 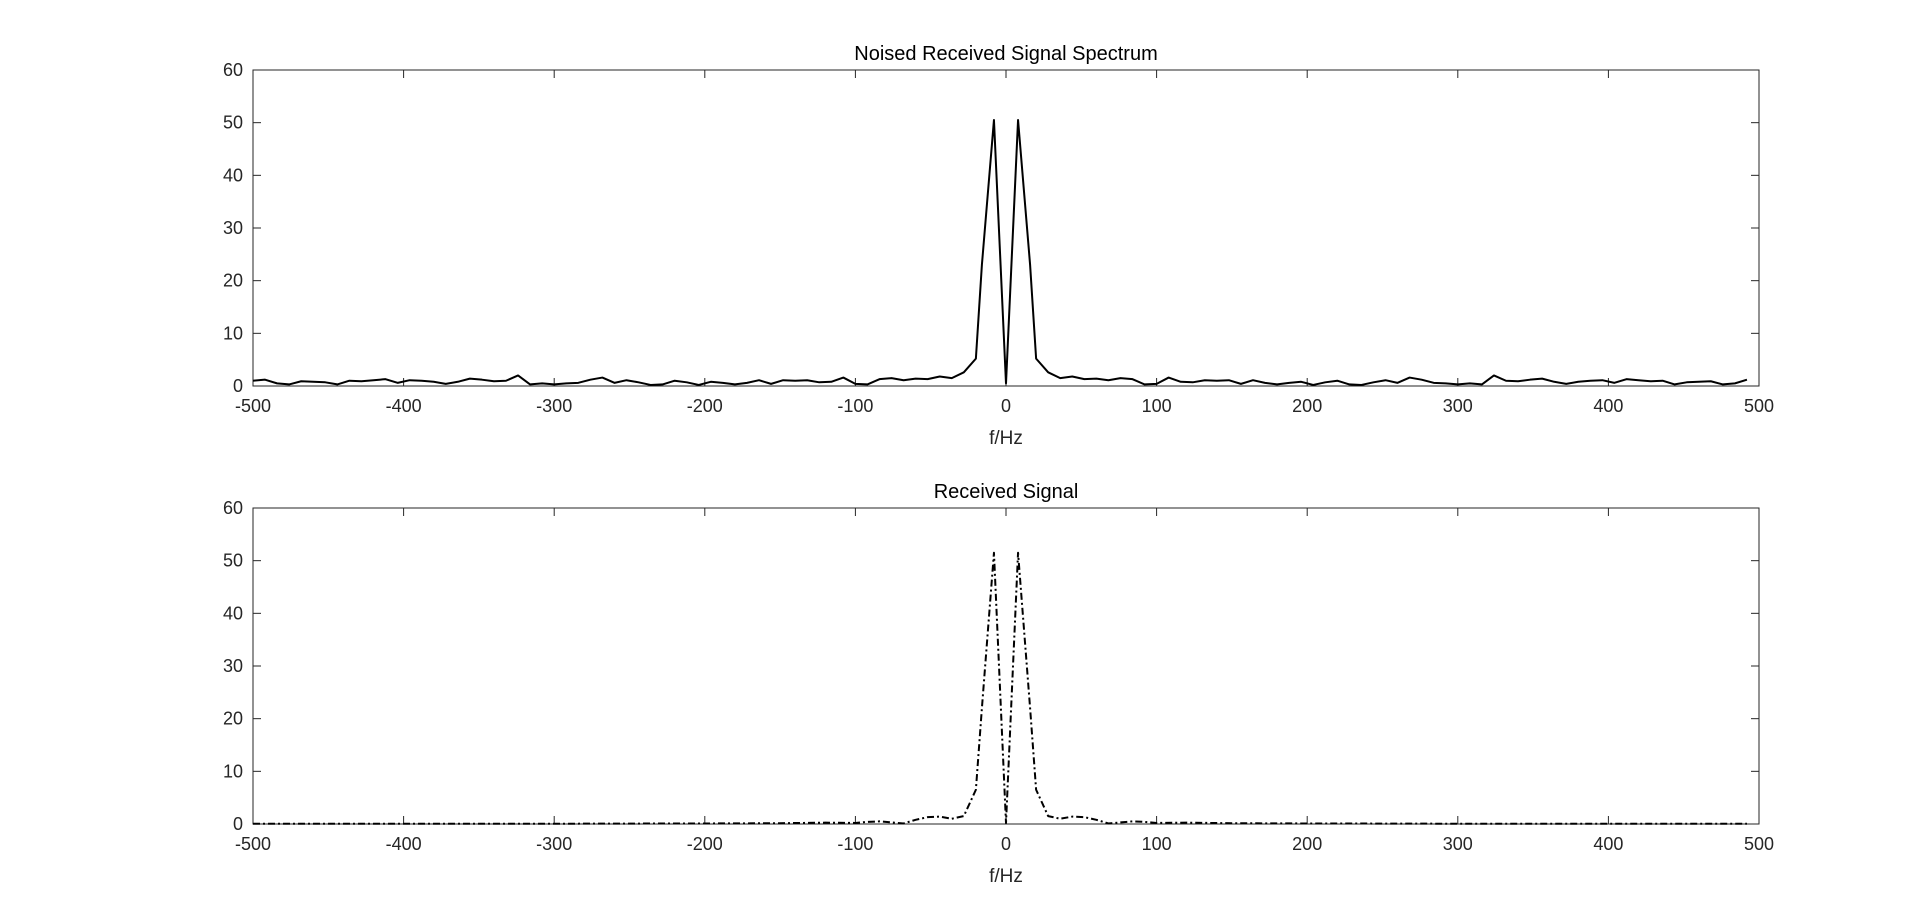 What do you see at coordinates (1157, 406) in the screenshot?
I see `spectrum-noised-xtick-label: 100` at bounding box center [1157, 406].